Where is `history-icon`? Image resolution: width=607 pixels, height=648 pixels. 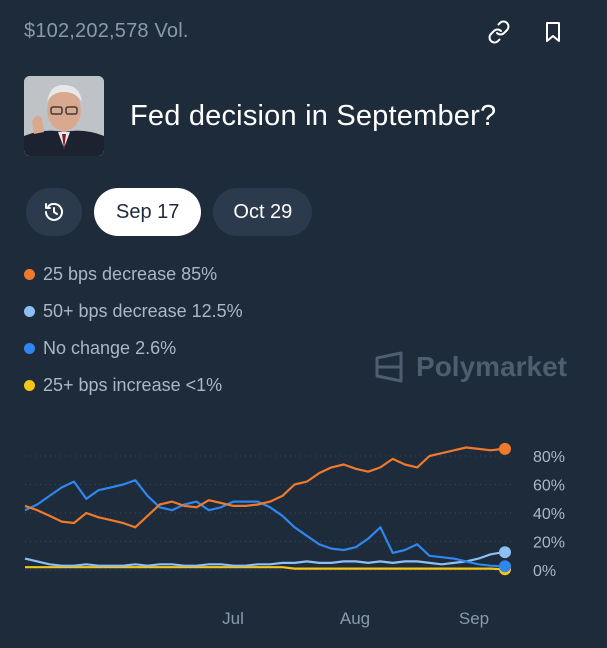 history-icon is located at coordinates (54, 211).